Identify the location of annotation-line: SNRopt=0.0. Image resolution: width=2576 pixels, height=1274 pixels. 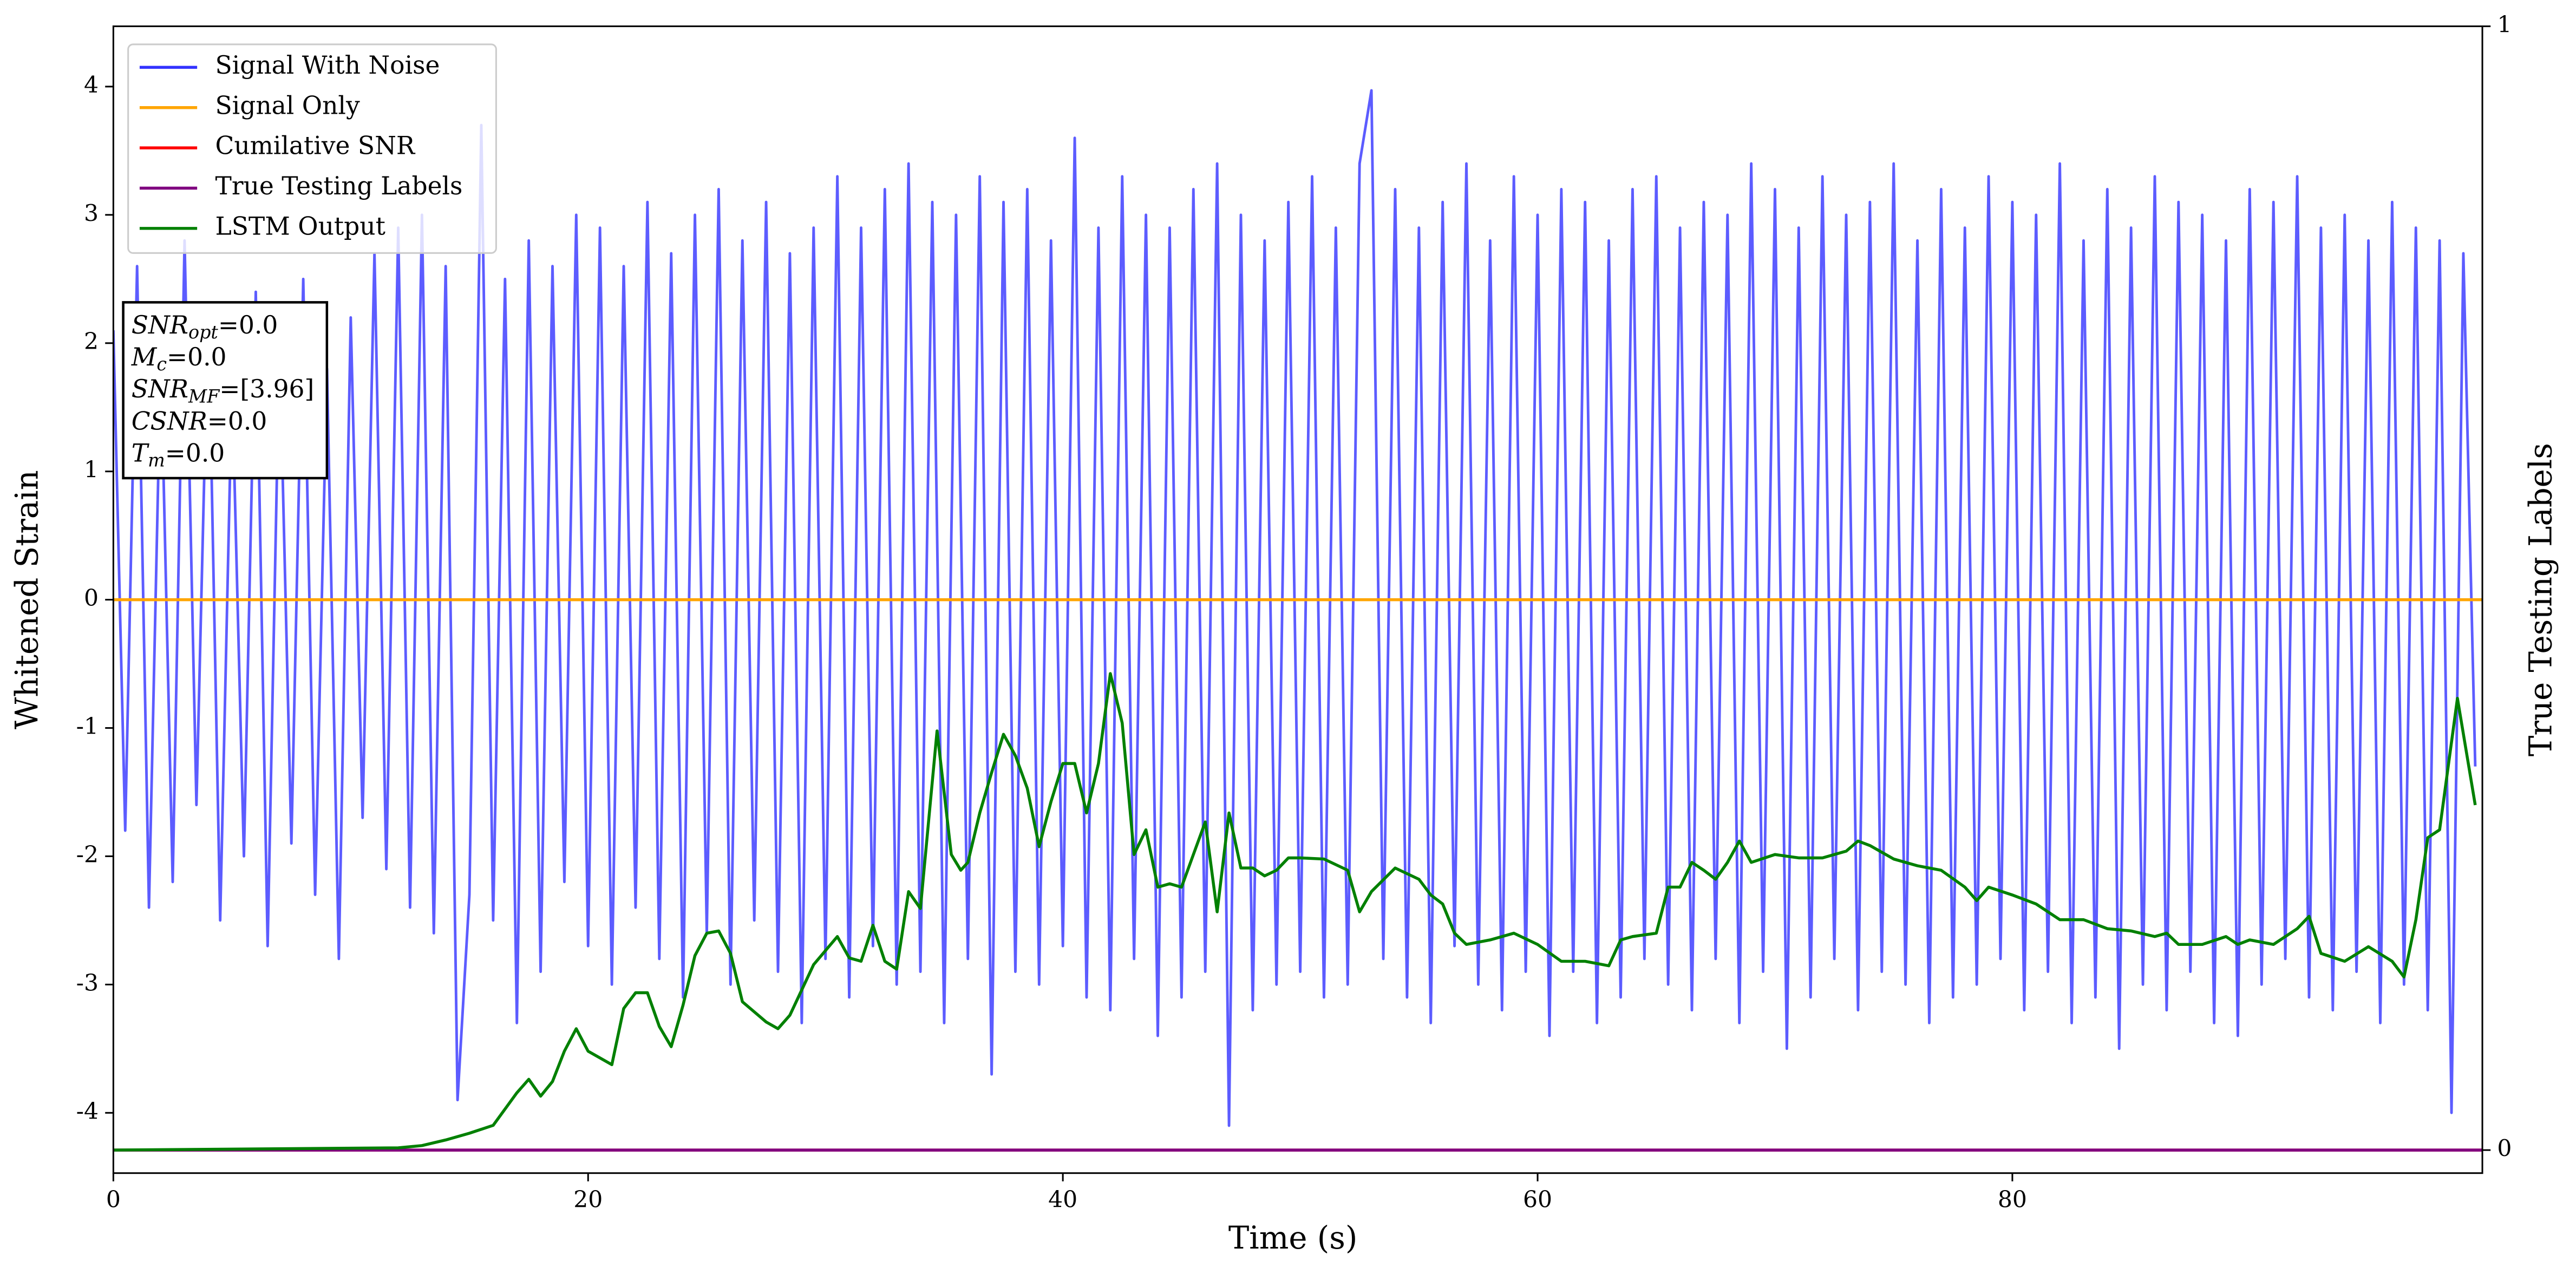
(205, 326).